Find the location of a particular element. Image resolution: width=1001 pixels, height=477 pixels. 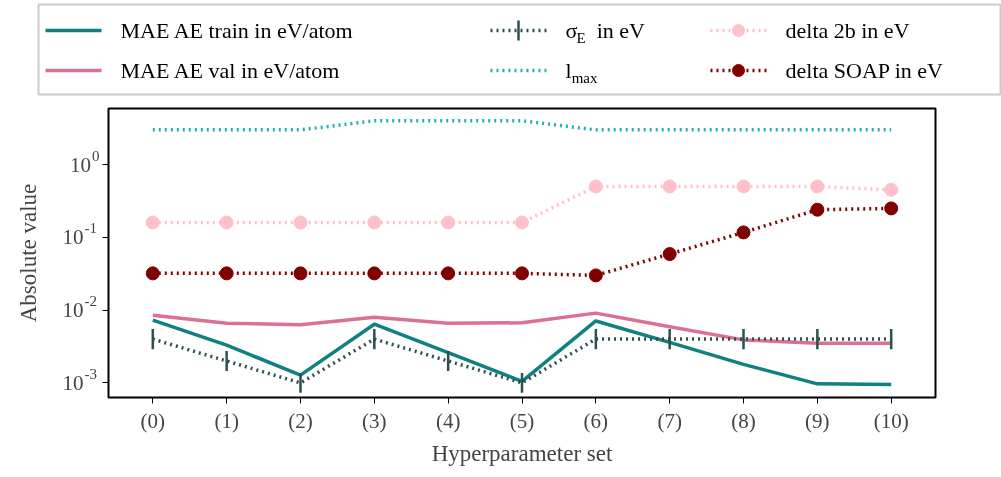

x-tick-label: (5) is located at coordinates (522, 420).